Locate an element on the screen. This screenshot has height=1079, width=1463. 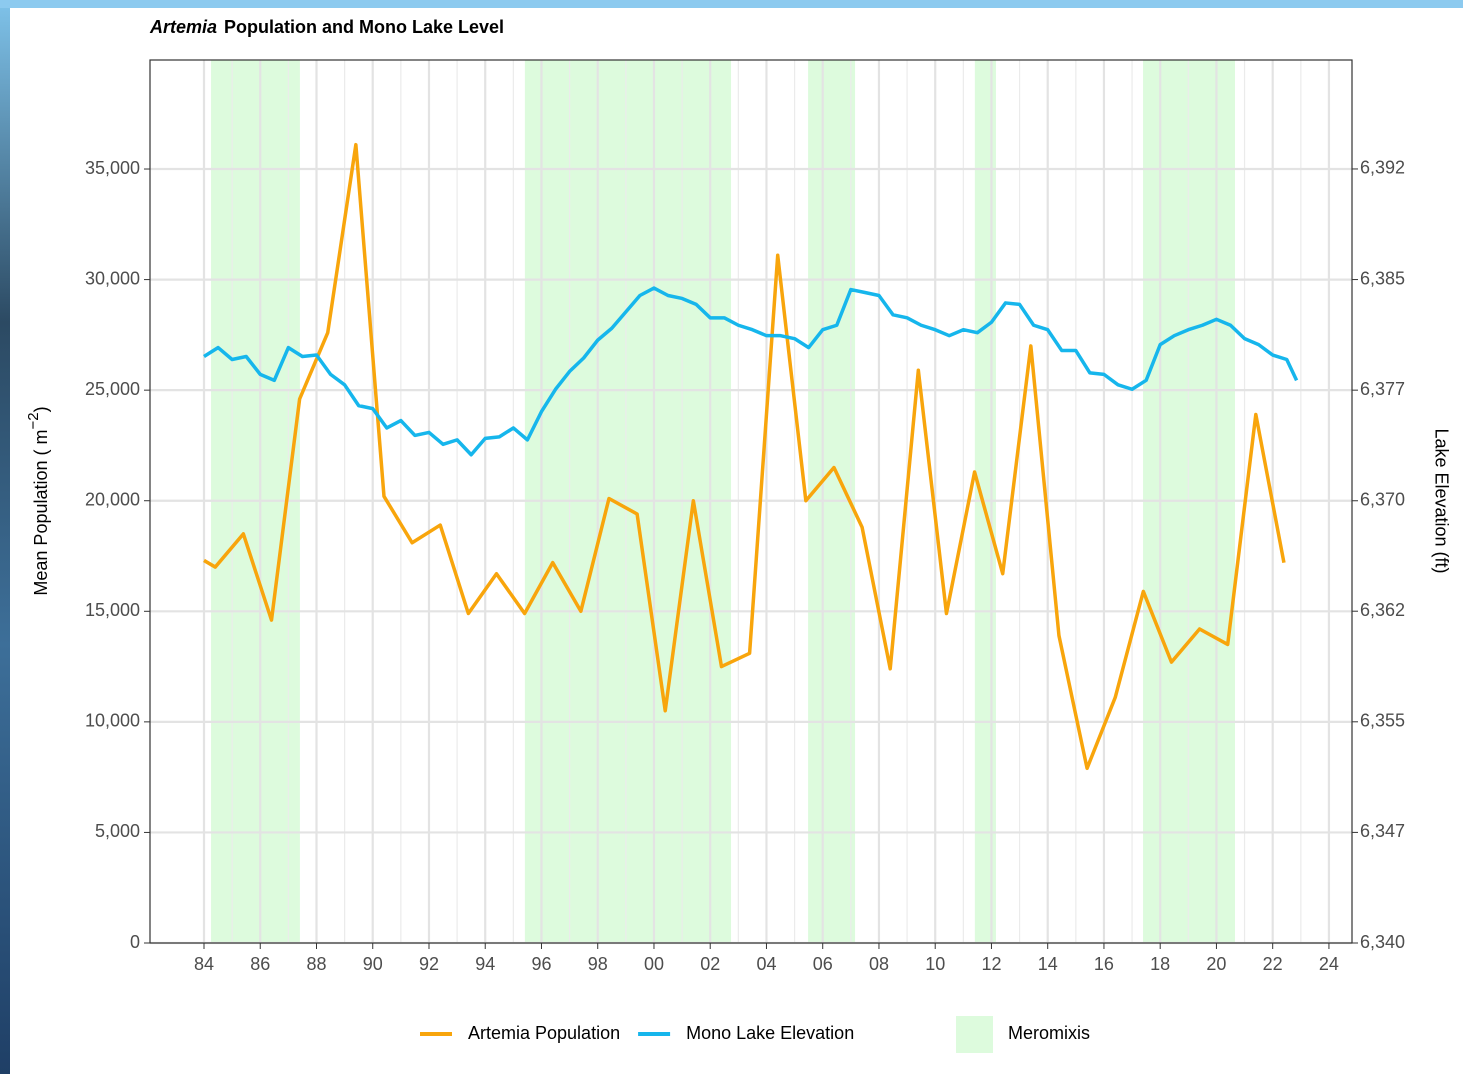
x-tick-label: 16 is located at coordinates (1104, 964).